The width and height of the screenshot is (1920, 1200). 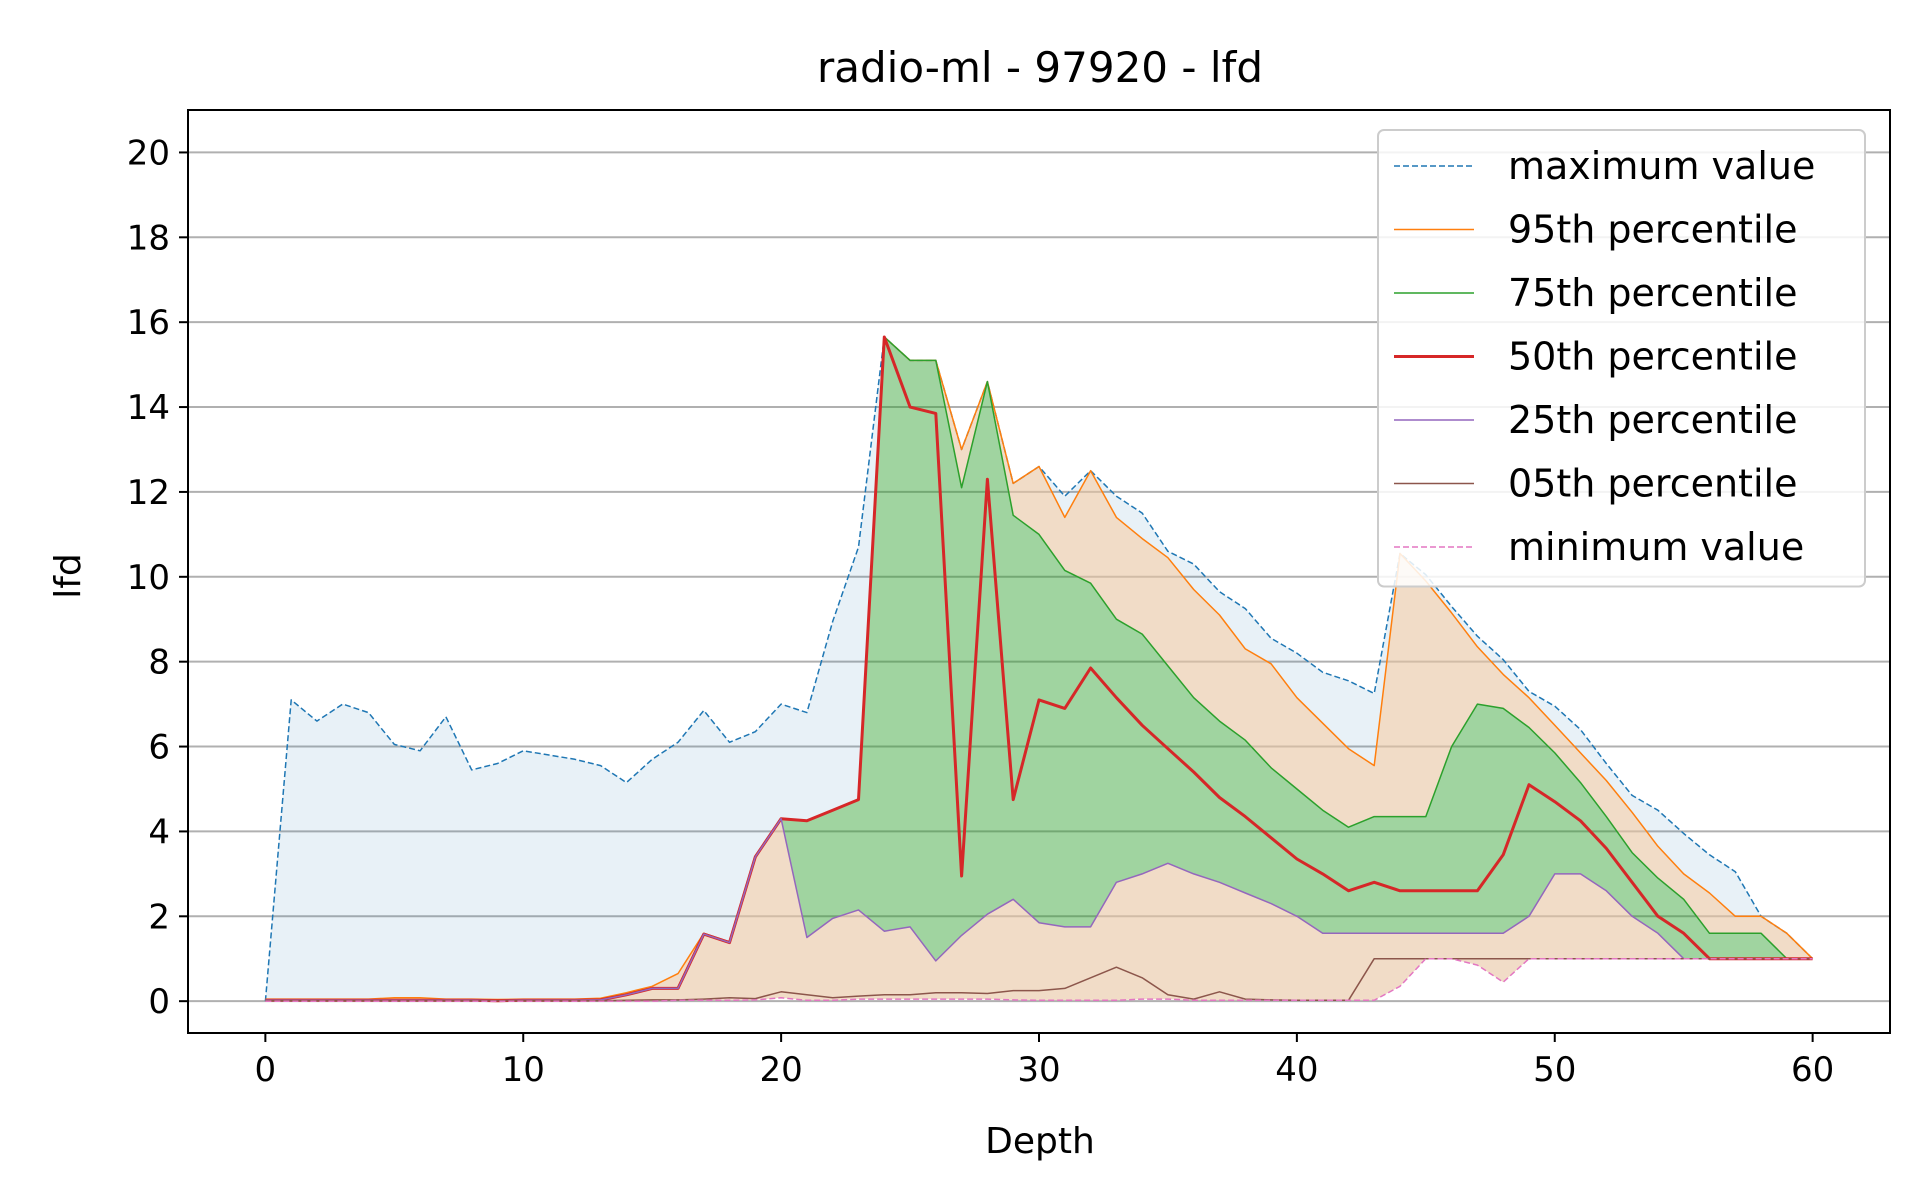 What do you see at coordinates (159, 663) in the screenshot?
I see `y-tick-label: 8` at bounding box center [159, 663].